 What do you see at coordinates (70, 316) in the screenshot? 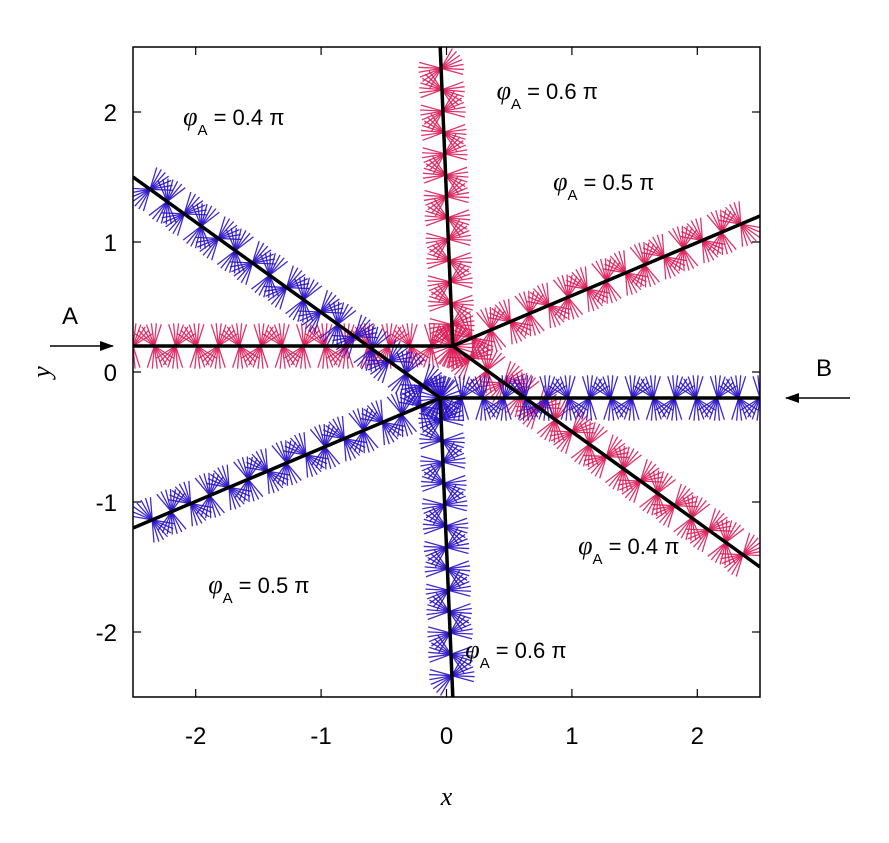
I see `beam-label-a: A` at bounding box center [70, 316].